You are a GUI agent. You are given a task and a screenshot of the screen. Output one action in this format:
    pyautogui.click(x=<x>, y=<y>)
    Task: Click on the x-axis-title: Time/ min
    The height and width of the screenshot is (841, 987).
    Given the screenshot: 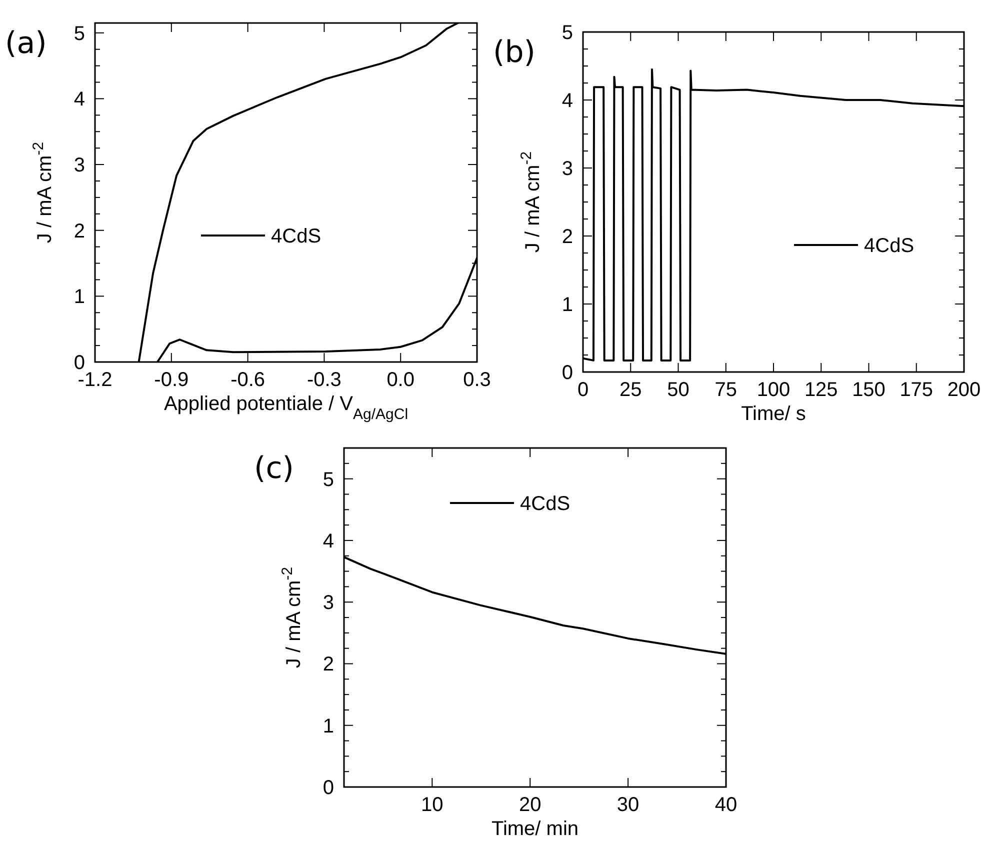 What is the action you would take?
    pyautogui.click(x=535, y=829)
    